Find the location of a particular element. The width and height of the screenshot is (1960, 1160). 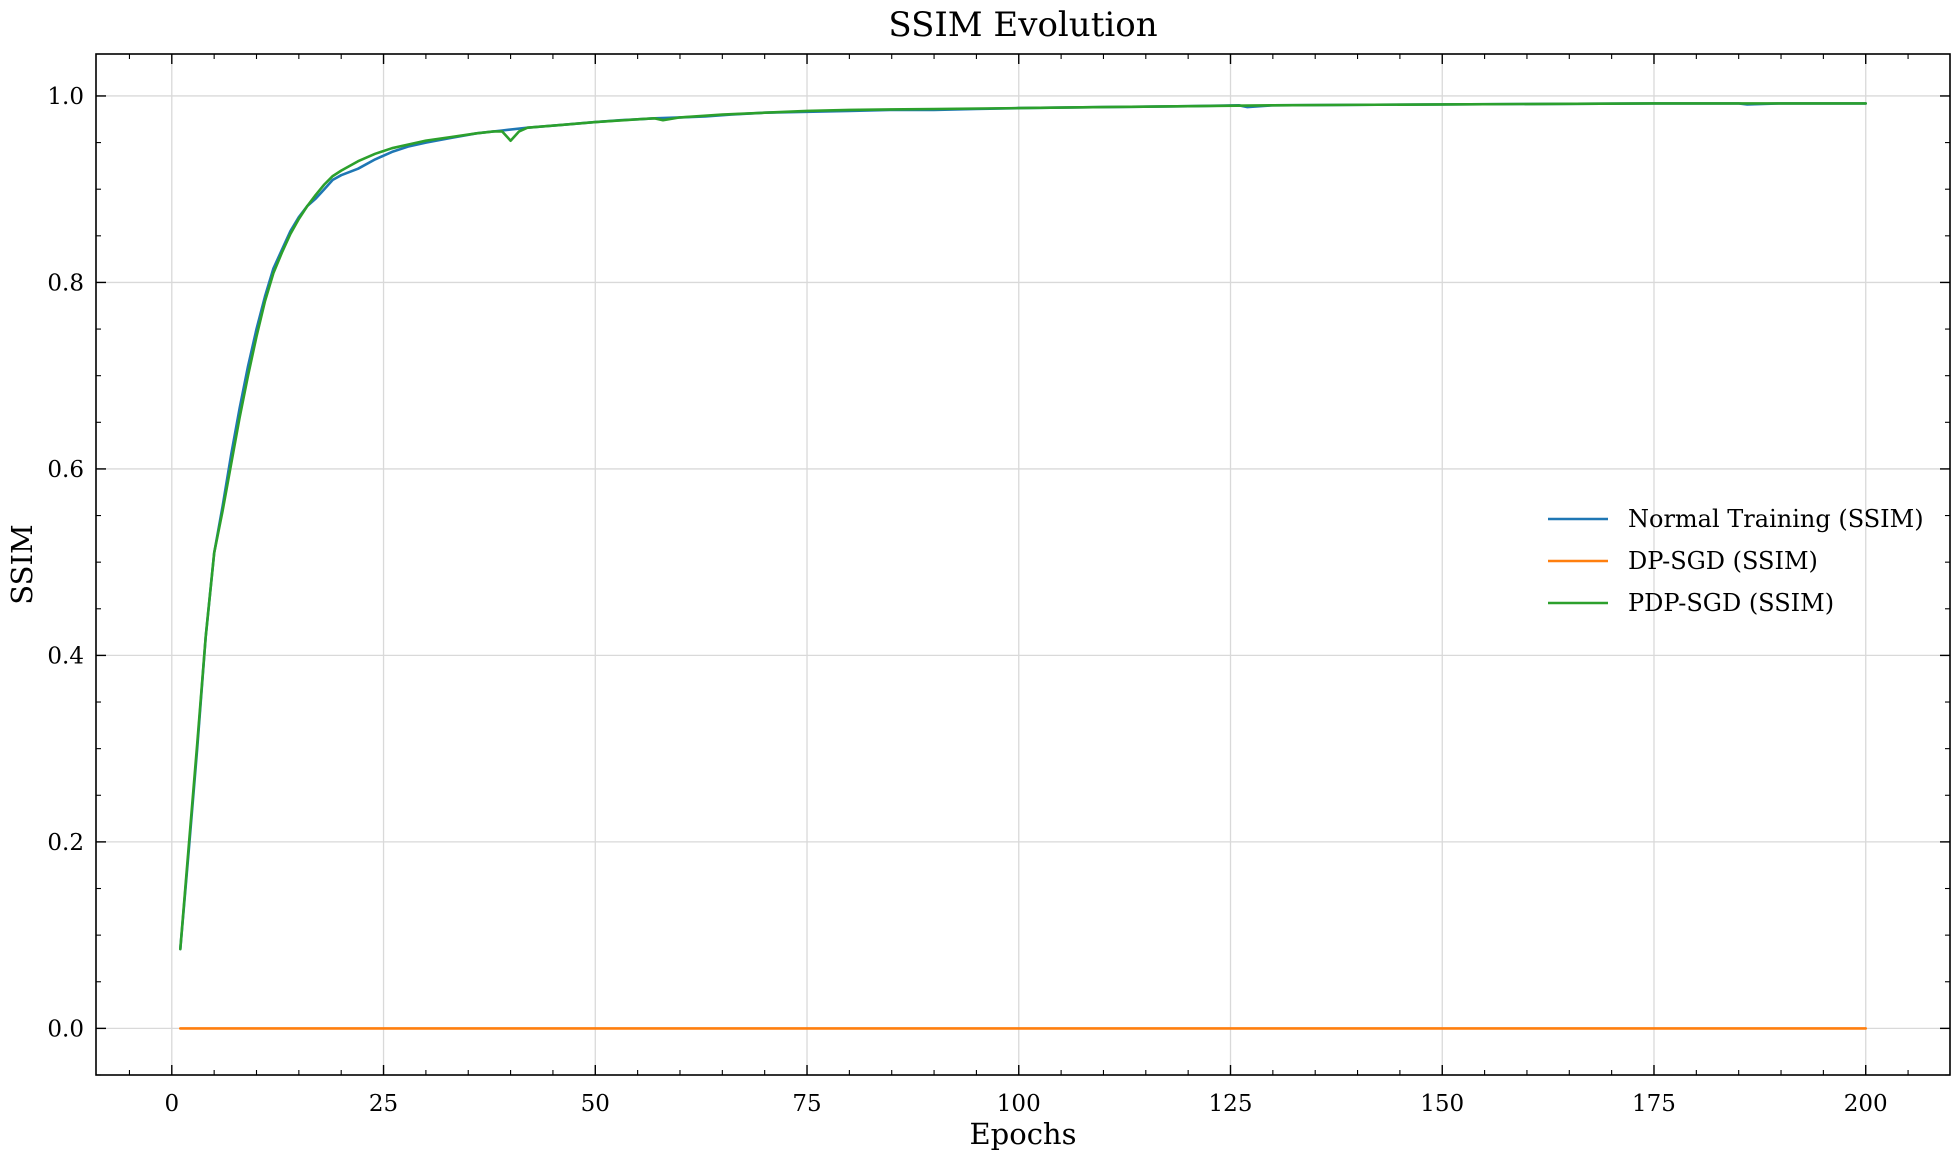

legend-label-1: Normal Training (SSIM) is located at coordinates (1776, 519).